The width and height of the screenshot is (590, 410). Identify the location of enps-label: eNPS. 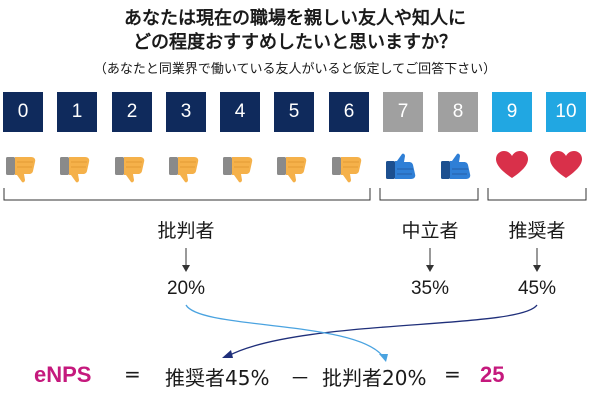
(63, 374).